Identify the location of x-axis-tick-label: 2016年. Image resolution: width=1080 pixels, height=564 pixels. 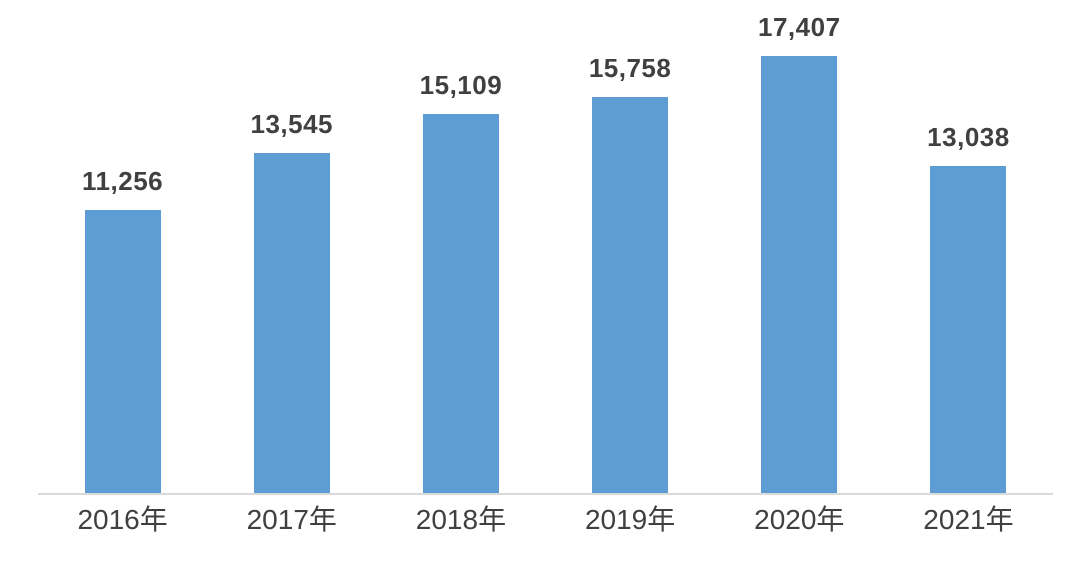
(122, 519).